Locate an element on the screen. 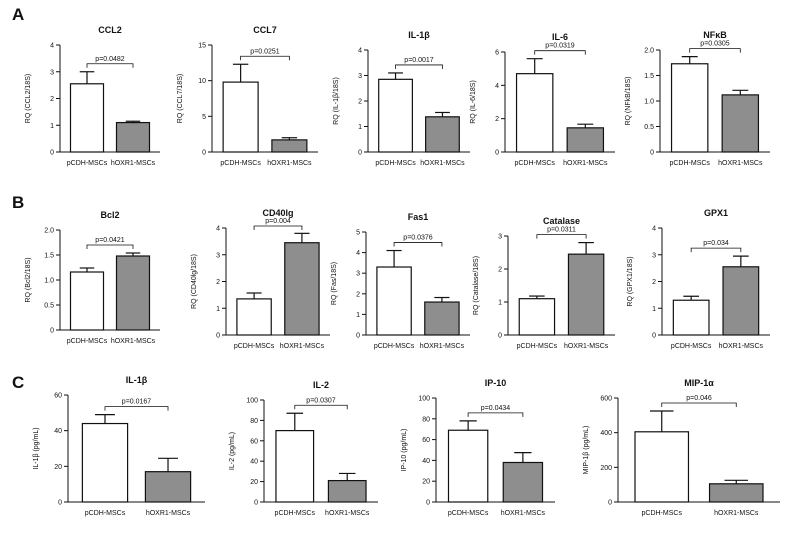  p-value-label: p=0.034 is located at coordinates (716, 243).